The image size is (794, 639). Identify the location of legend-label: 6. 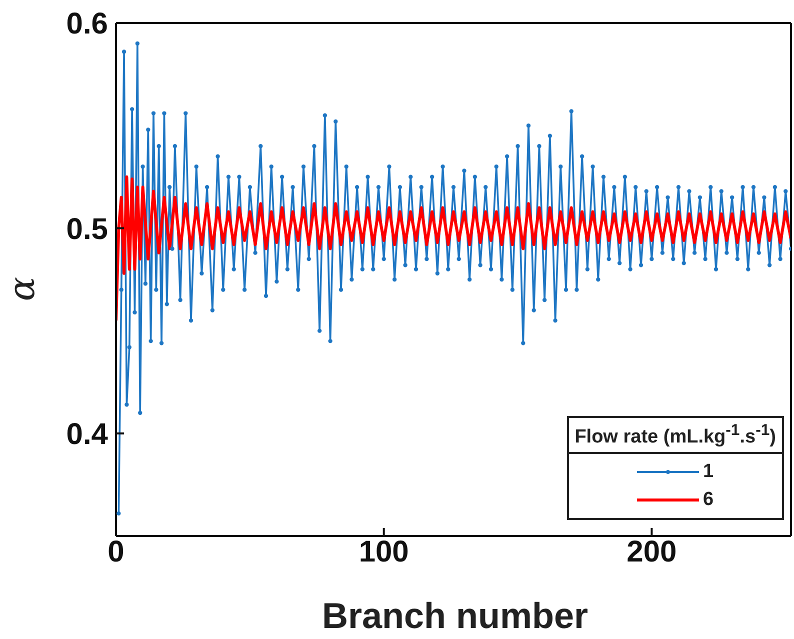
(708, 500).